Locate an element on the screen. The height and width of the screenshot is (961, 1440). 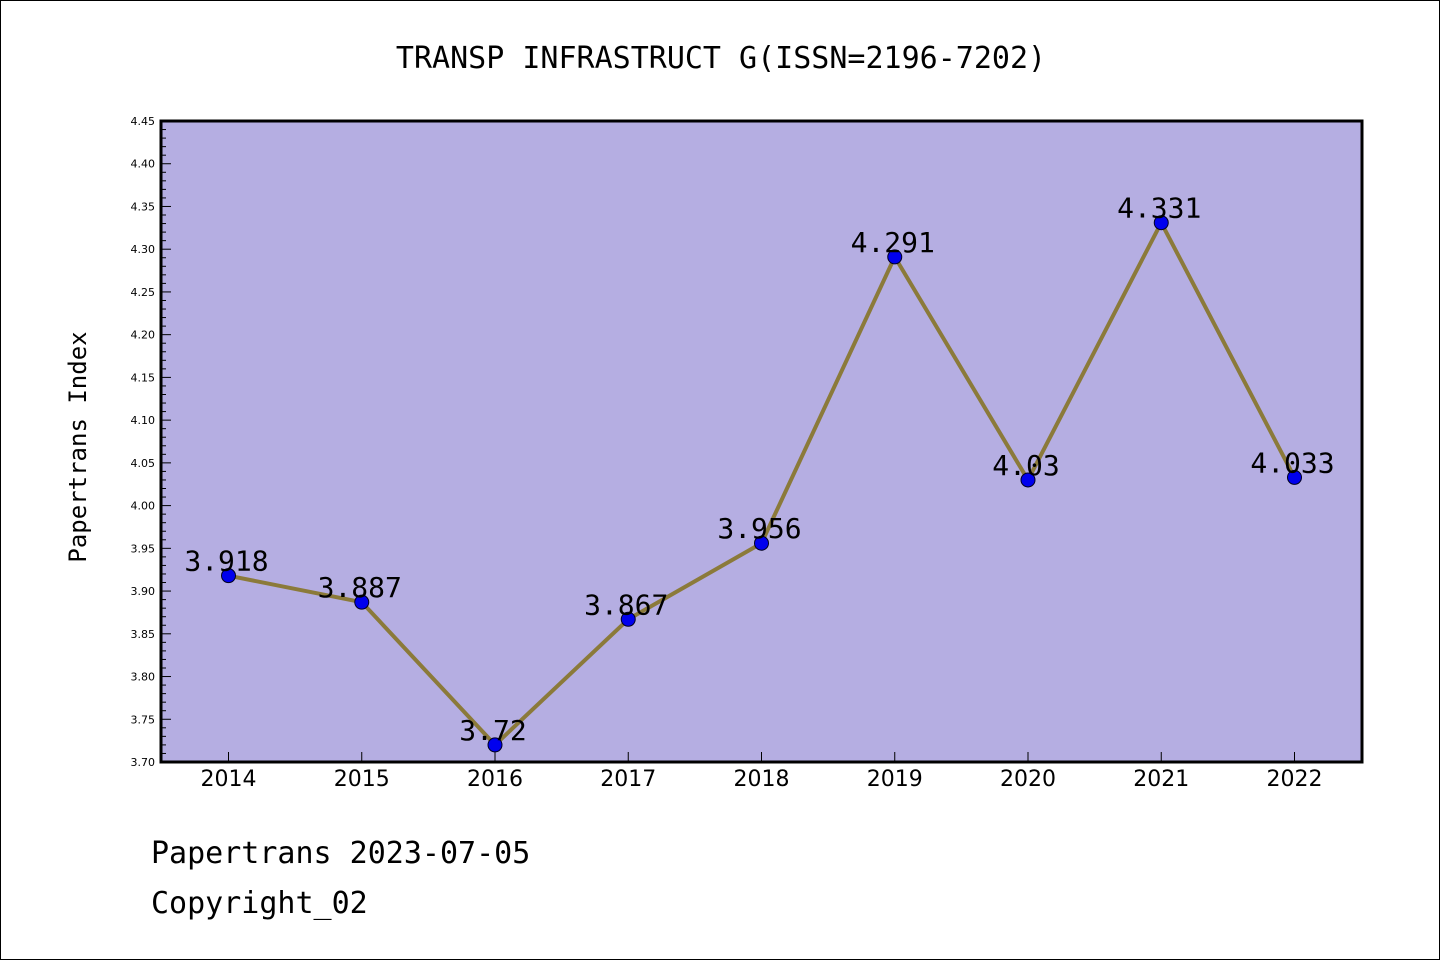
y-tick-label: 3.70 is located at coordinates (143, 762).